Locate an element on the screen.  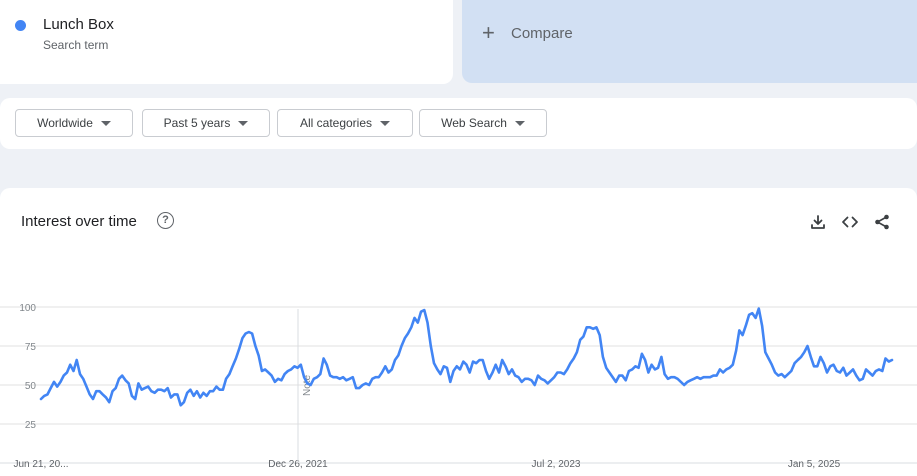
help-icon: ? is located at coordinates (165, 220).